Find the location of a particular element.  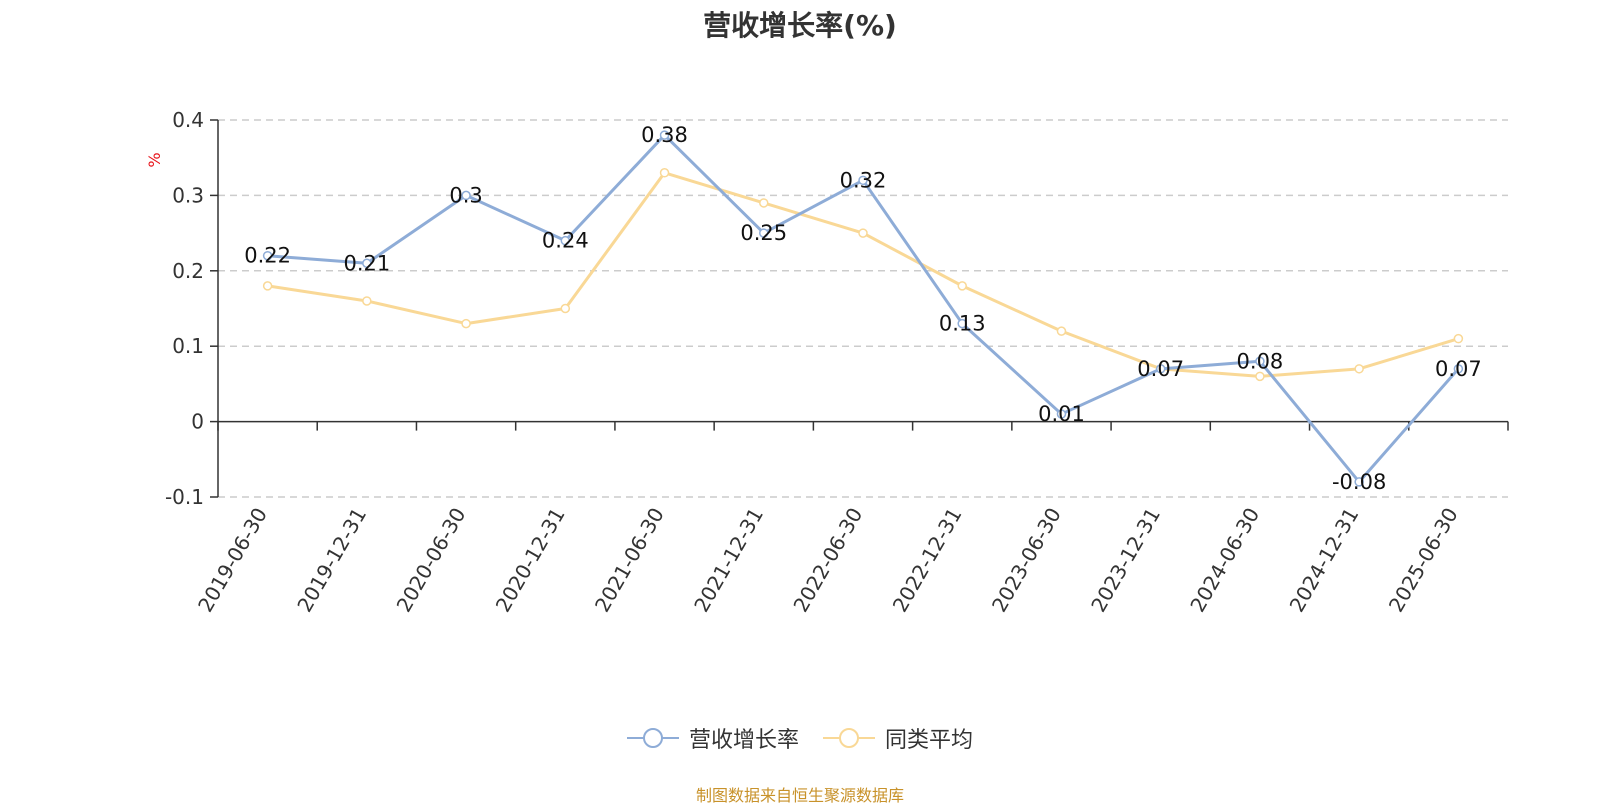

legend-label-series-2: 同类平均 is located at coordinates (929, 740).